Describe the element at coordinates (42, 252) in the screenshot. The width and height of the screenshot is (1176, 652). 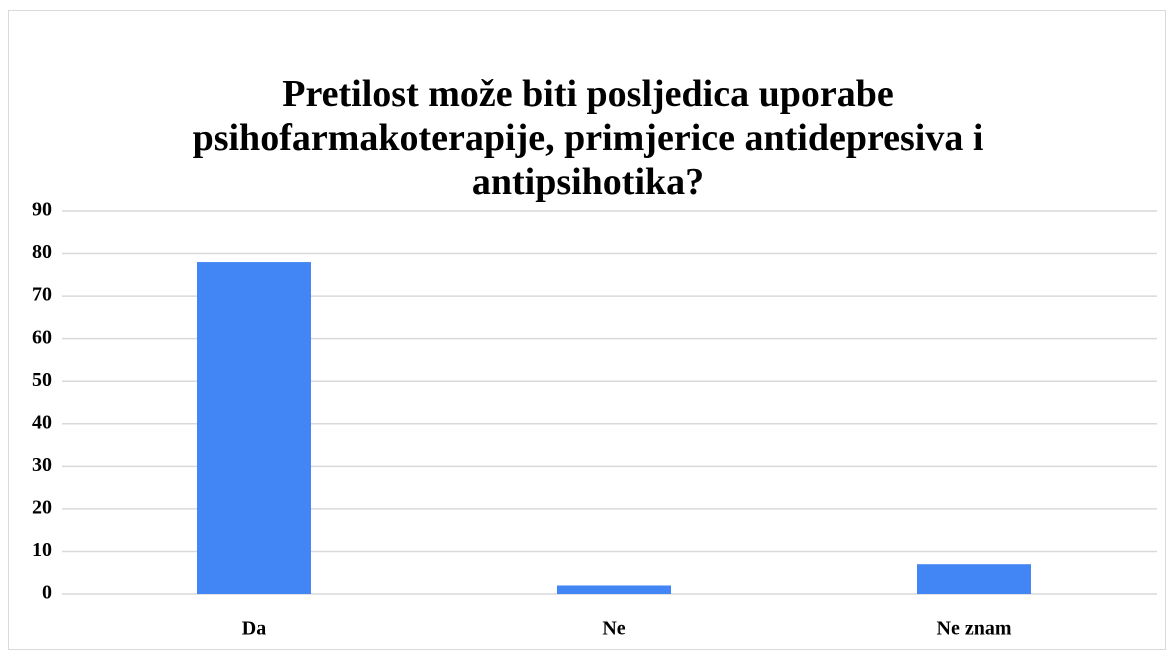
I see `y-tick-label: 80` at that location.